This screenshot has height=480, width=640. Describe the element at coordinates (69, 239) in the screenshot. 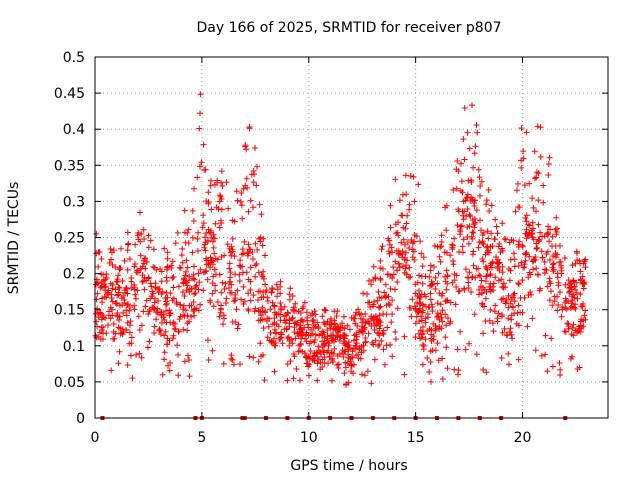

I see `y-tick-label: 0.25` at that location.